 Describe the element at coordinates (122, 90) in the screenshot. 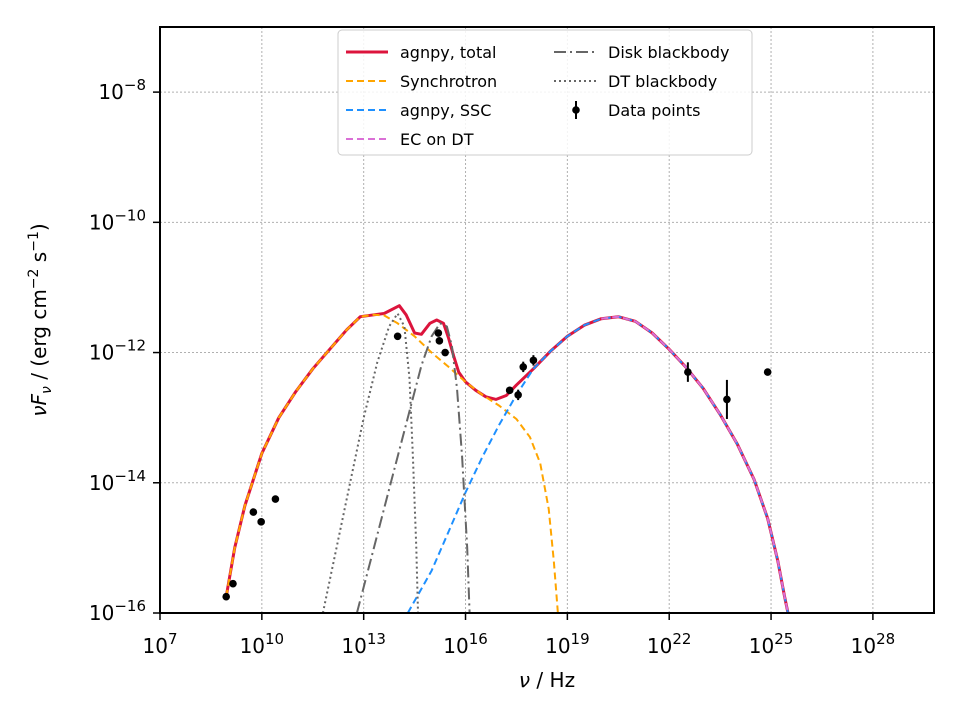

I see `y-tick-label: 10−8` at that location.